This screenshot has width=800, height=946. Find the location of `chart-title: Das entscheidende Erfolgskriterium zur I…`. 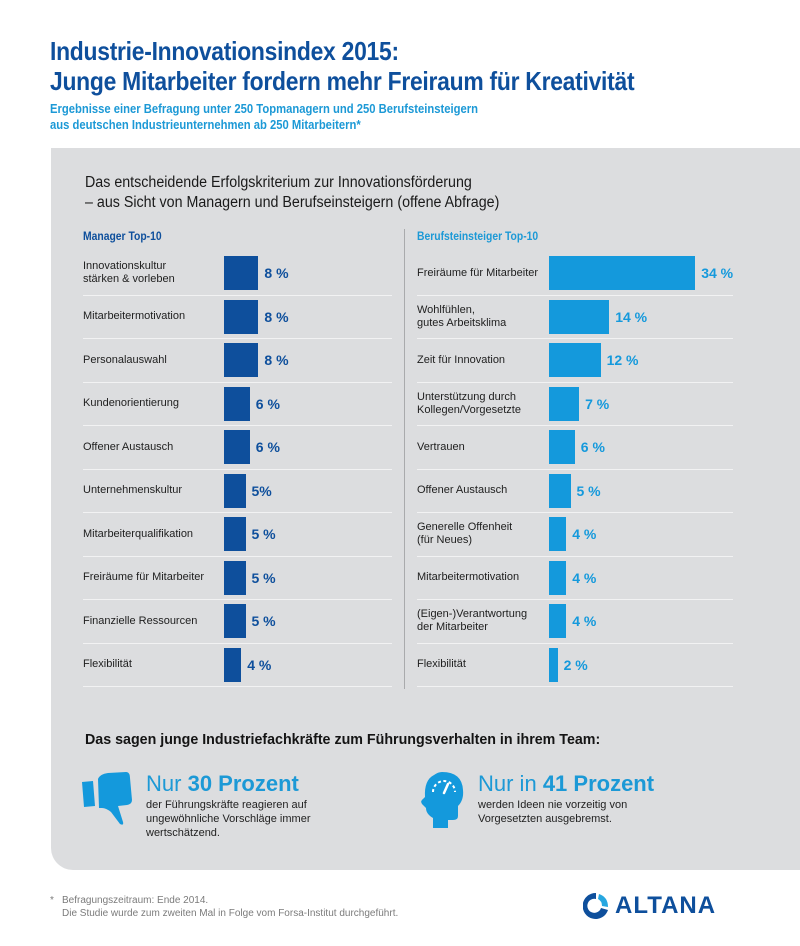

chart-title: Das entscheidende Erfolgskriterium zur I… is located at coordinates (292, 193).